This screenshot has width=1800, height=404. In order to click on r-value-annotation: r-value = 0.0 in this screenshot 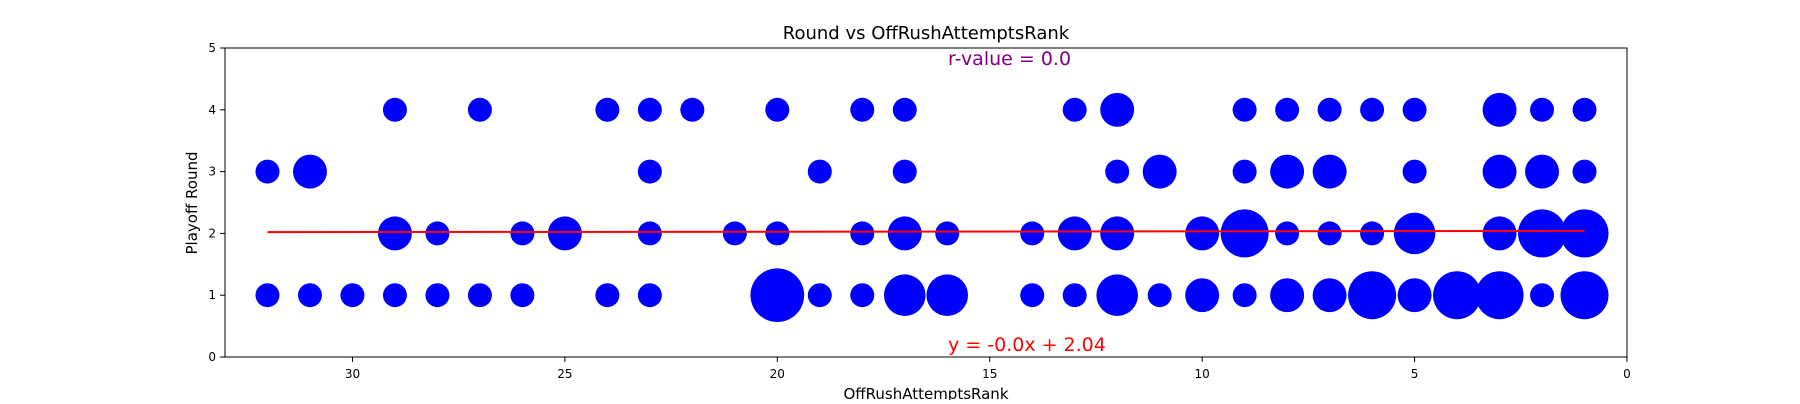, I will do `click(1009, 59)`.